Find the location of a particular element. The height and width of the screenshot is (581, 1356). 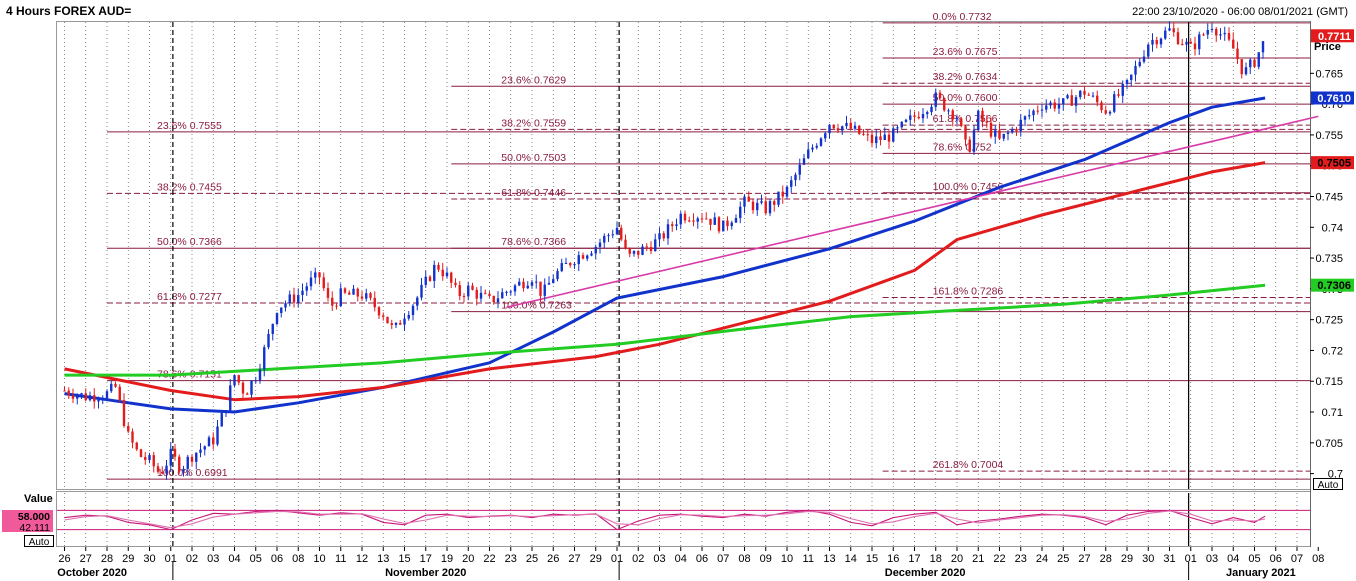

price-auto-label: Auto is located at coordinates (1328, 485).